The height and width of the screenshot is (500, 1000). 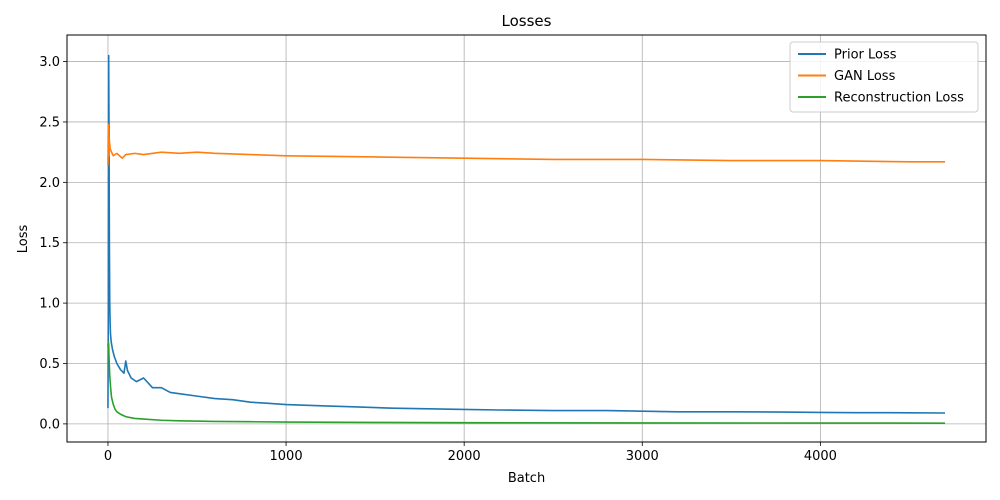 I want to click on legend-box, so click(x=884, y=77).